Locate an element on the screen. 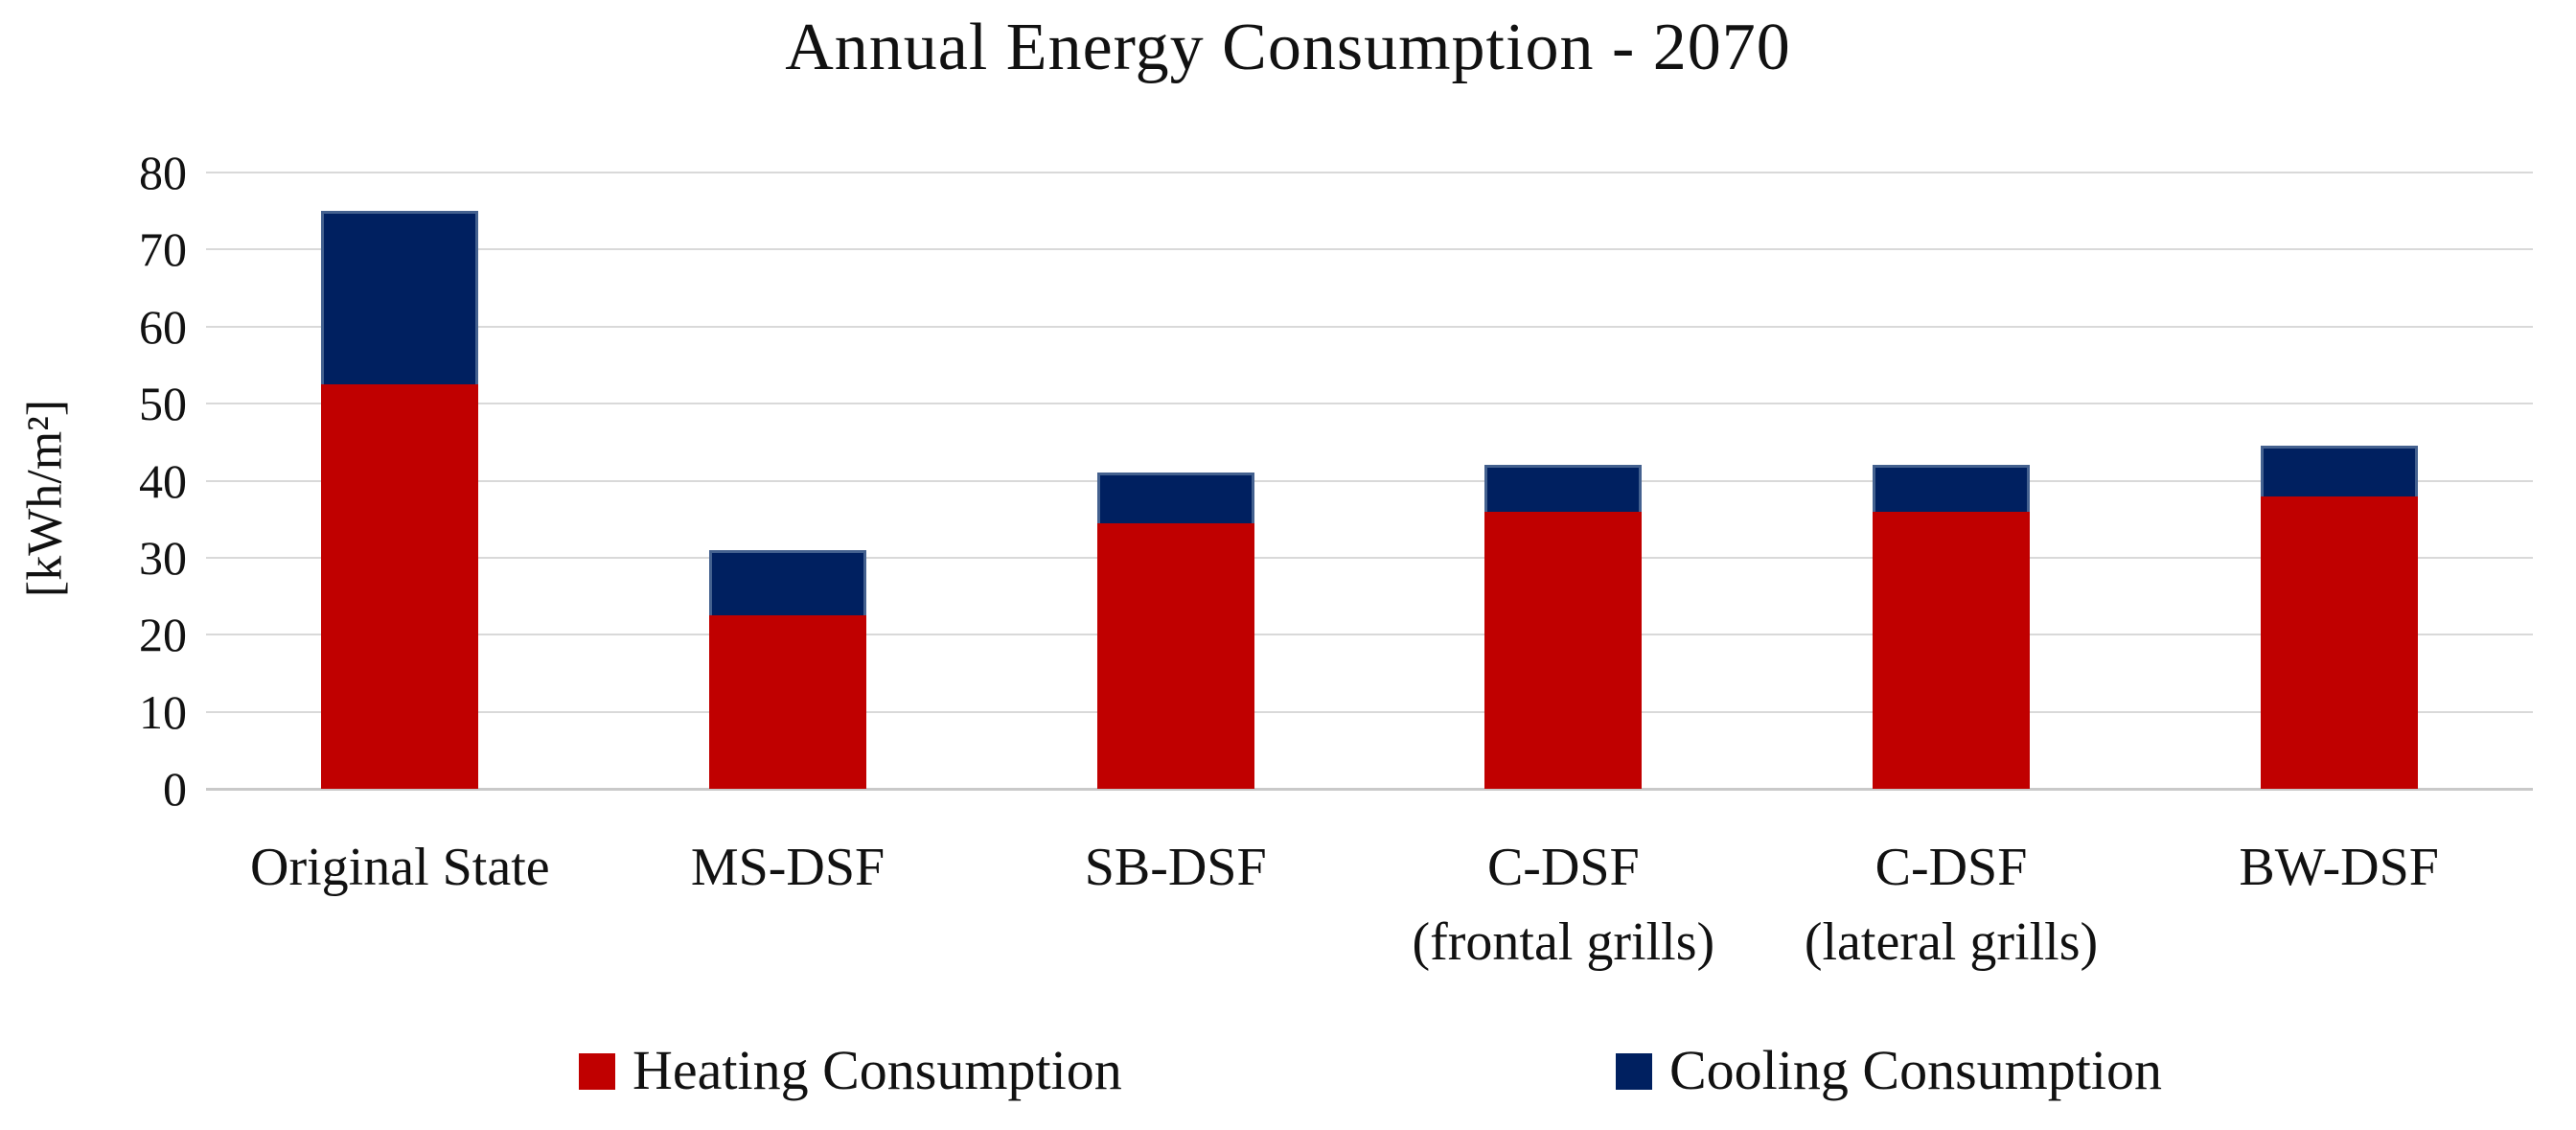  category-label-line: BW-DSF is located at coordinates (2339, 868).